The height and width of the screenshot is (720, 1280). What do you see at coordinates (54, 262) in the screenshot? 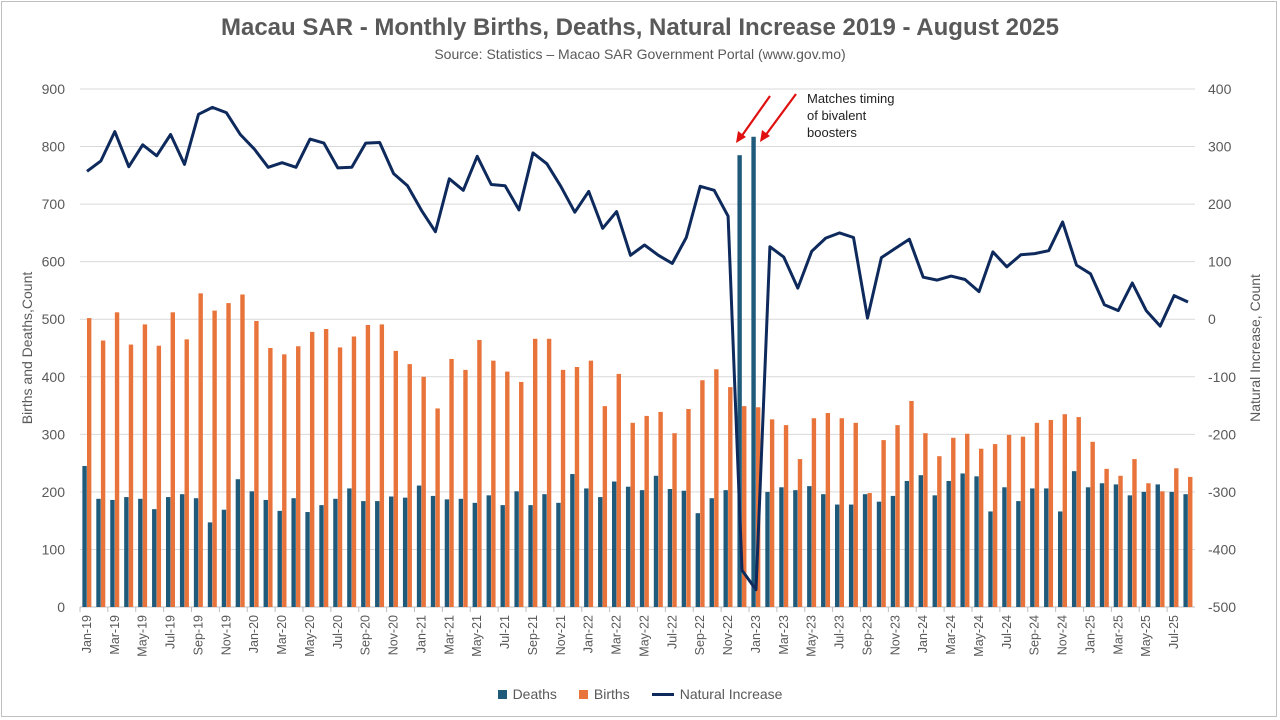
I see `y-tick-label: 600` at bounding box center [54, 262].